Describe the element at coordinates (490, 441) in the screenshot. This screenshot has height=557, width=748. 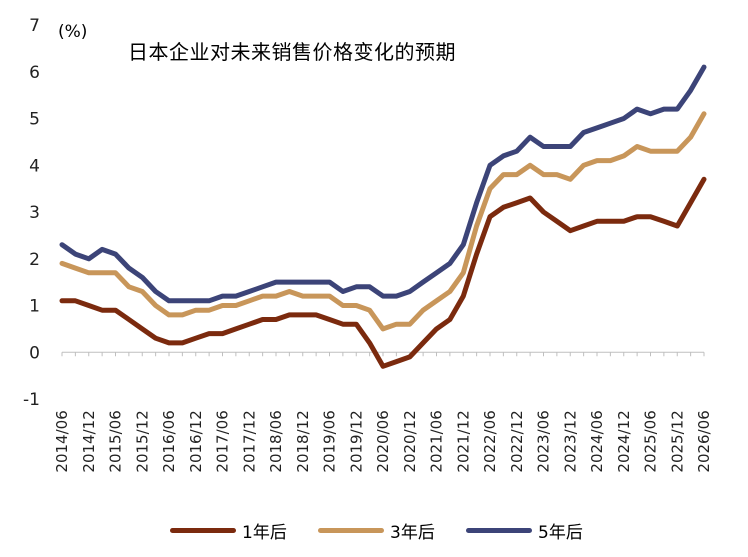
I see `x-tick-label: 2022/06` at that location.